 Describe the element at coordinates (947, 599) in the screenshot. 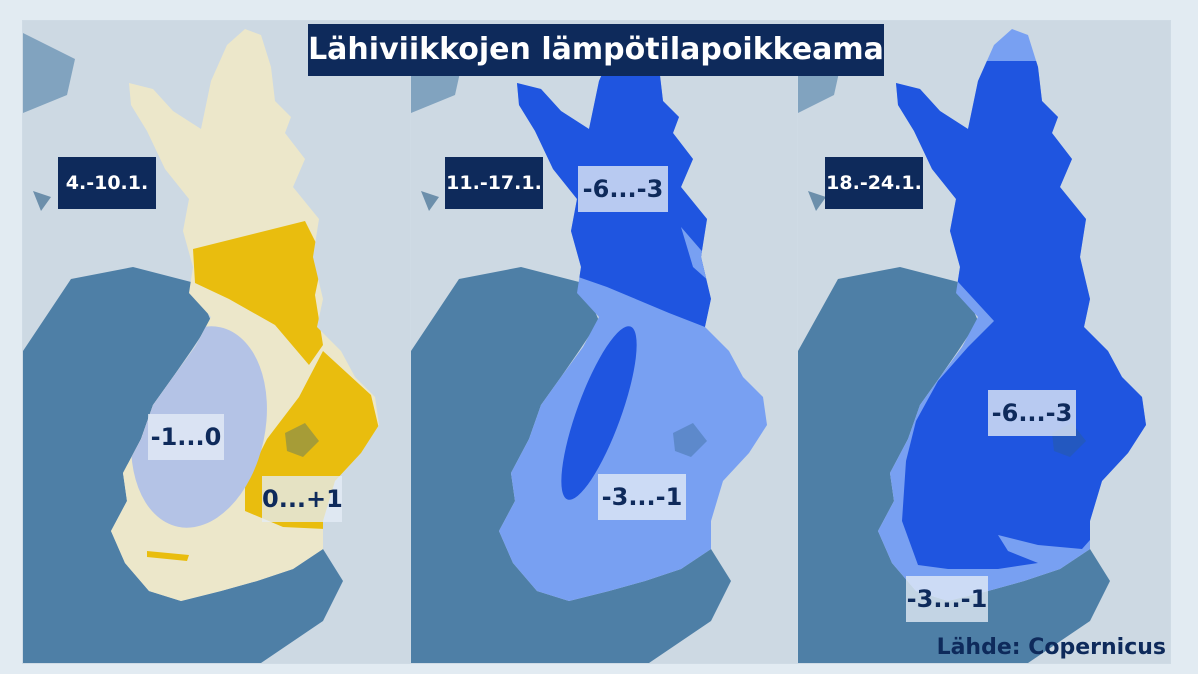

I see `anomaly-label-week-3-cold: -3...-1` at that location.